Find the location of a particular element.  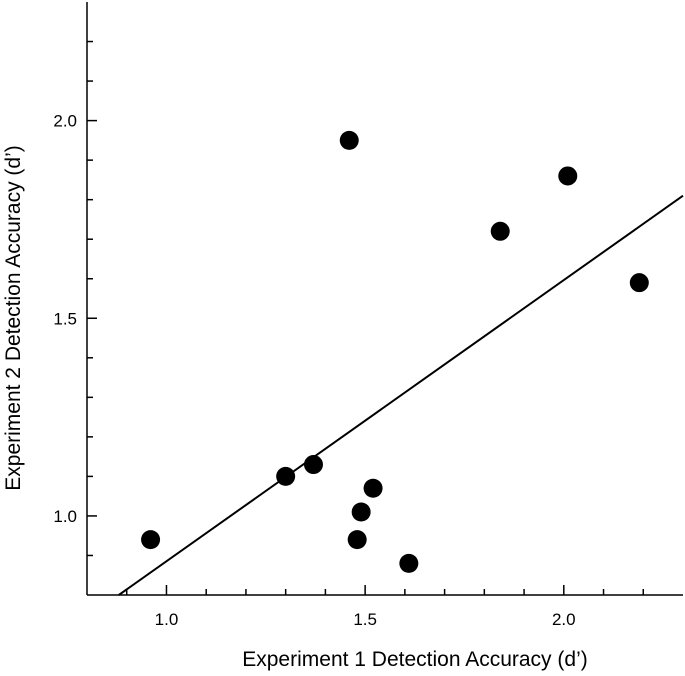

x-tick-label: 1.5 is located at coordinates (365, 619).